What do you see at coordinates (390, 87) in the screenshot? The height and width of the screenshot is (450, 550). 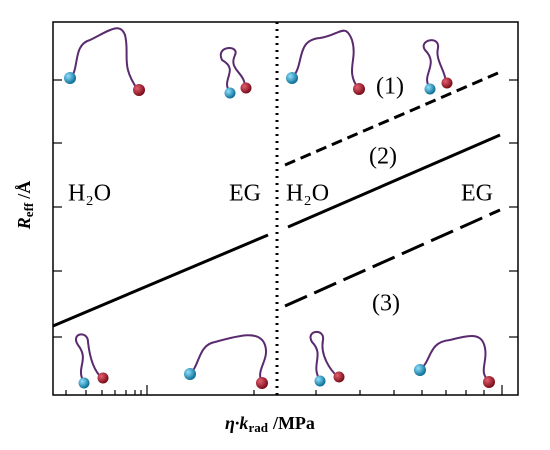 I see `curve-label: (1)` at bounding box center [390, 87].